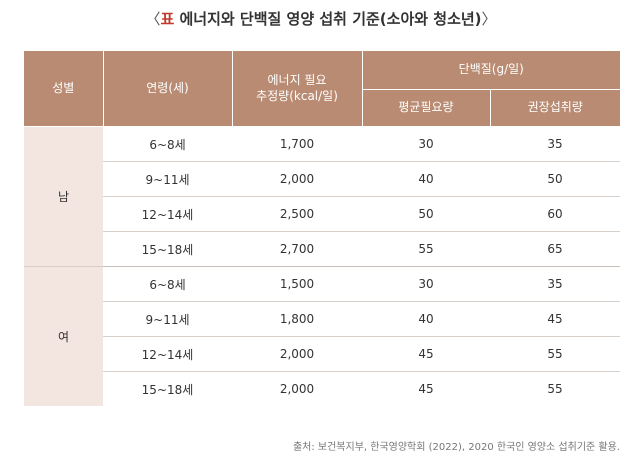 The width and height of the screenshot is (642, 476). What do you see at coordinates (555, 108) in the screenshot?
I see `header-protein-rec: 권장섭취량` at bounding box center [555, 108].